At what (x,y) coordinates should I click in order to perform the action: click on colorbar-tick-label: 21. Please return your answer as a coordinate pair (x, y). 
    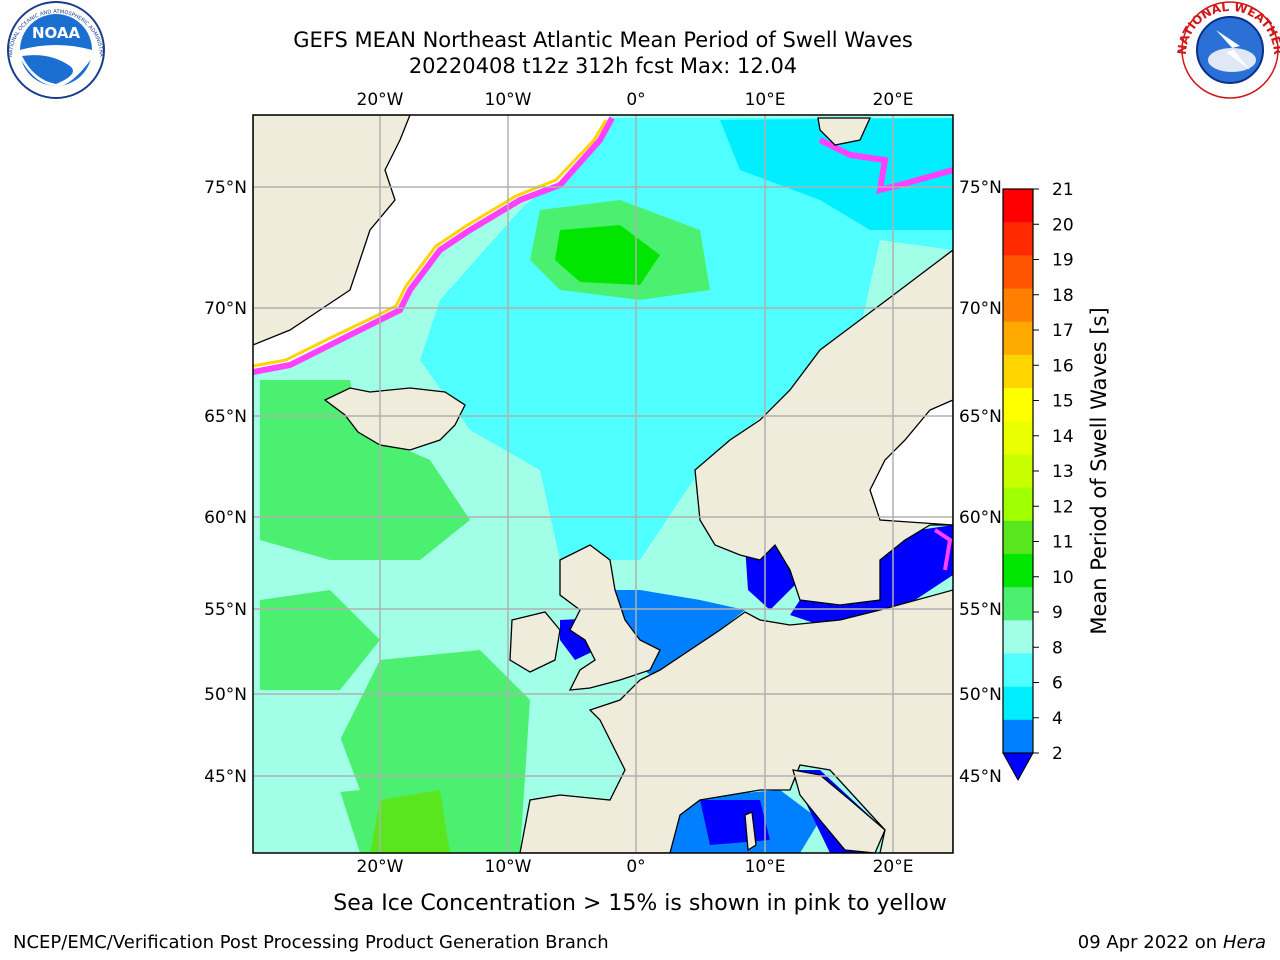
    Looking at the image, I should click on (1063, 190).